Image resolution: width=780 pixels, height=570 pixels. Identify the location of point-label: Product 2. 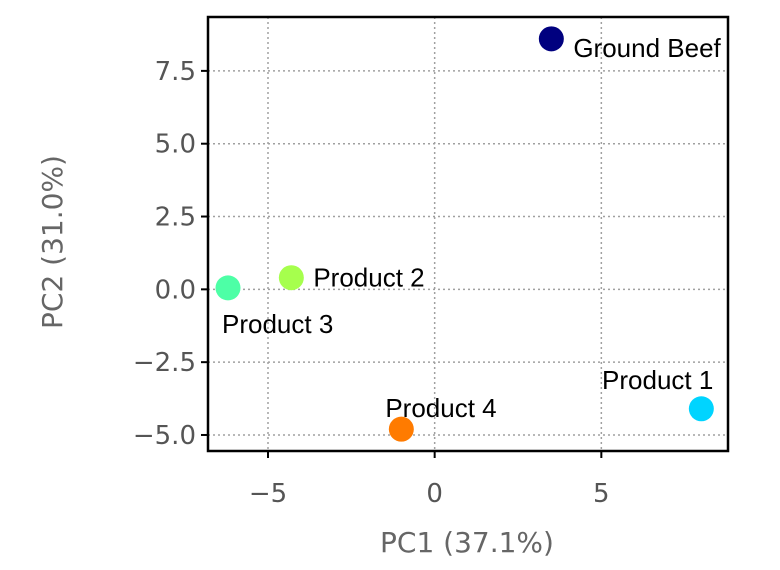
(368, 278).